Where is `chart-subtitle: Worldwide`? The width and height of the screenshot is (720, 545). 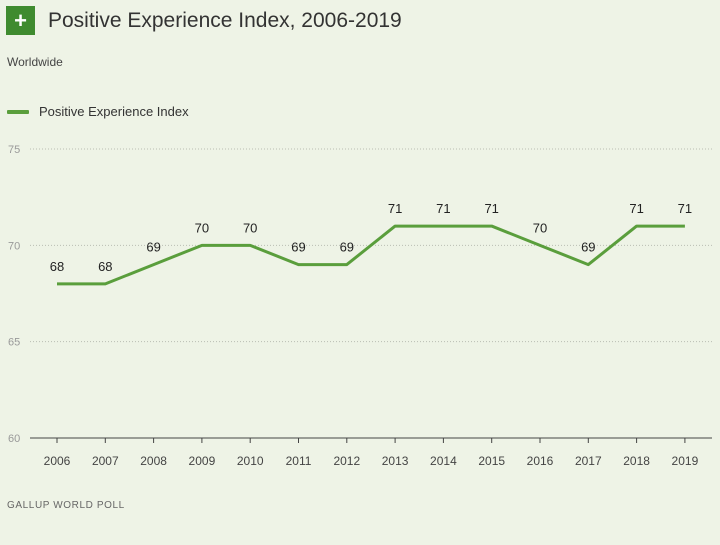
chart-subtitle: Worldwide is located at coordinates (35, 62).